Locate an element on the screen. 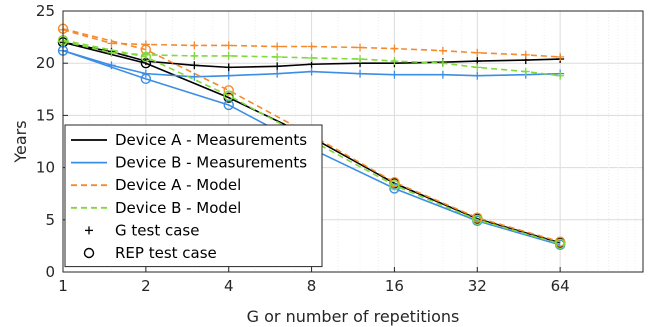 The height and width of the screenshot is (327, 654). x-tick-label: 32 is located at coordinates (477, 286).